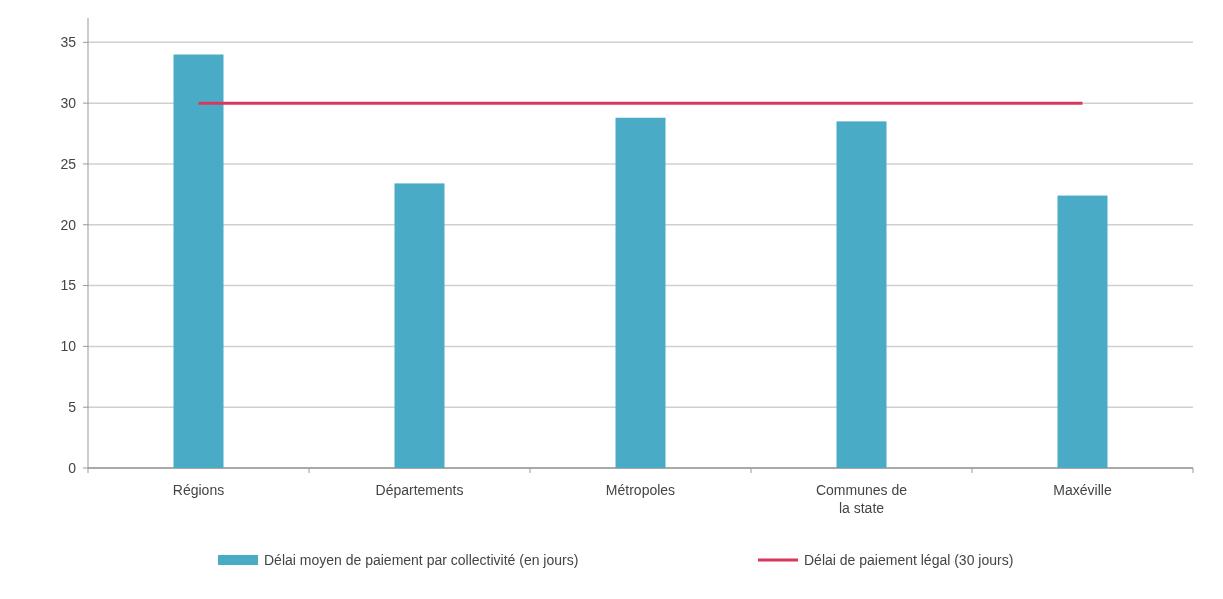 The image size is (1223, 599). What do you see at coordinates (68, 224) in the screenshot?
I see `y-tick-label: 20` at bounding box center [68, 224].